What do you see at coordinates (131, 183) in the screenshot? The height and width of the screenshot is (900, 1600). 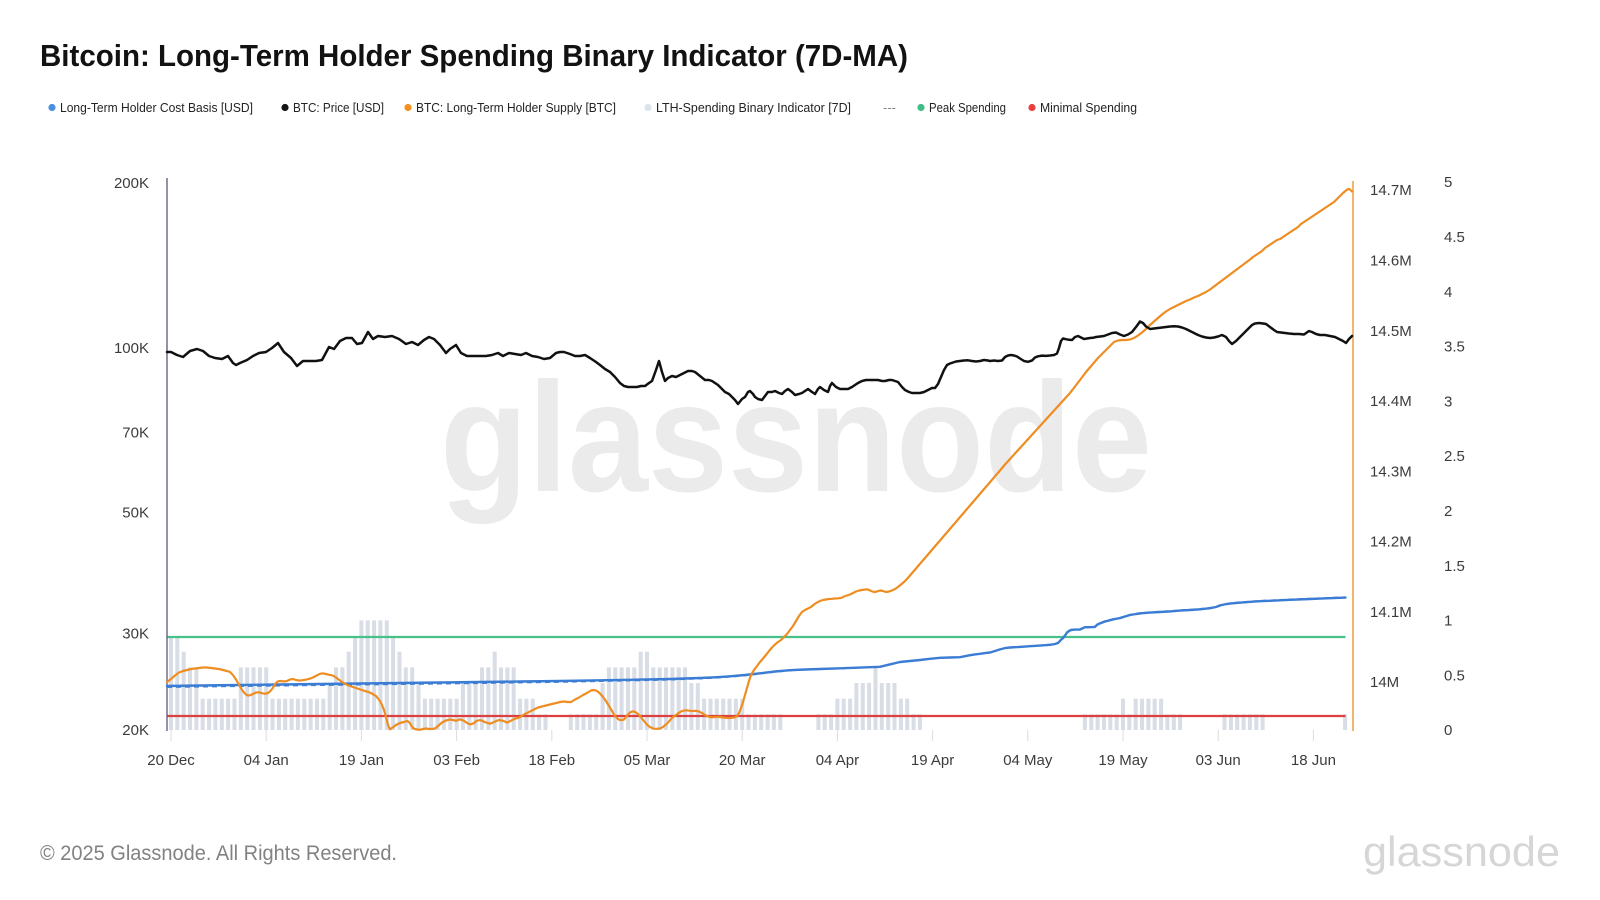 I see `svg-text: 200K` at bounding box center [131, 183].